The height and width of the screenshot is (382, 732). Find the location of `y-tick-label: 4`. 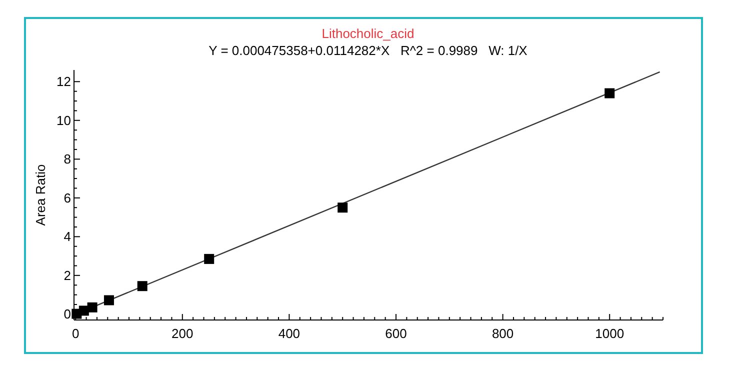

y-tick-label: 4 is located at coordinates (67, 236).